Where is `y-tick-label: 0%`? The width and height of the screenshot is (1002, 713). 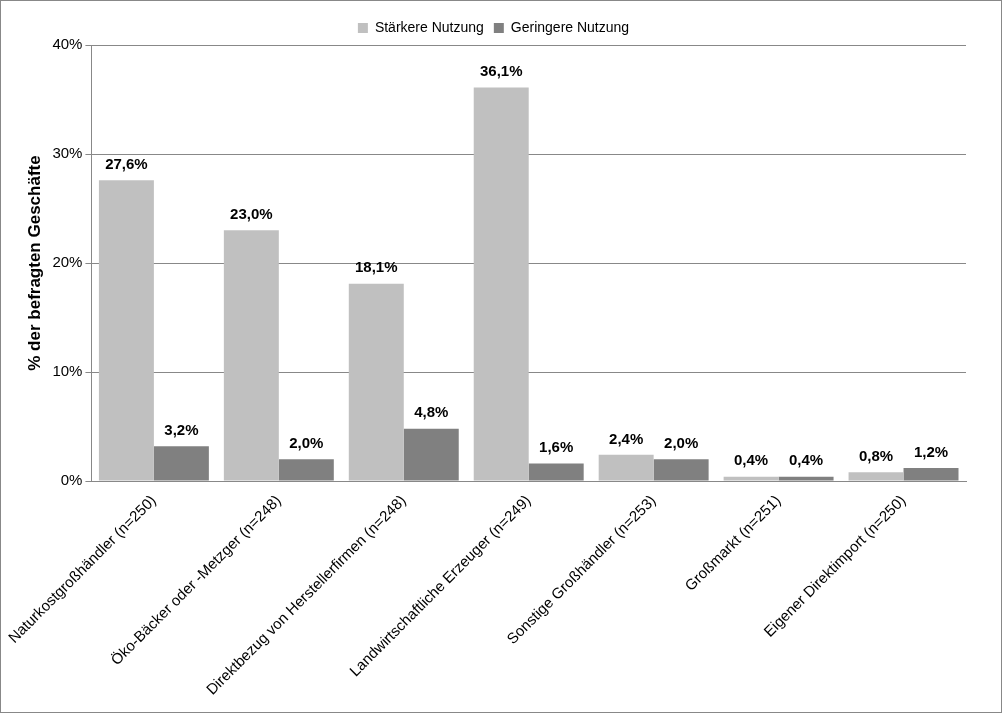
y-tick-label: 0% is located at coordinates (71, 480).